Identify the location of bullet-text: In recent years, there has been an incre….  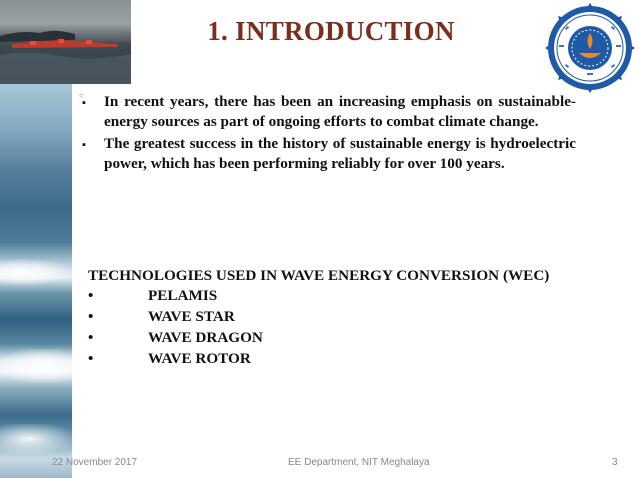
(340, 111).